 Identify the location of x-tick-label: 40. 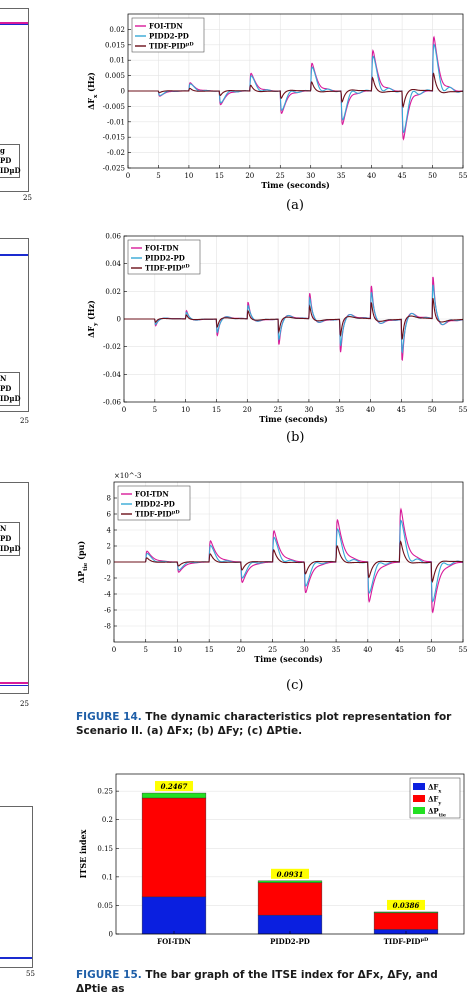
(370, 410).